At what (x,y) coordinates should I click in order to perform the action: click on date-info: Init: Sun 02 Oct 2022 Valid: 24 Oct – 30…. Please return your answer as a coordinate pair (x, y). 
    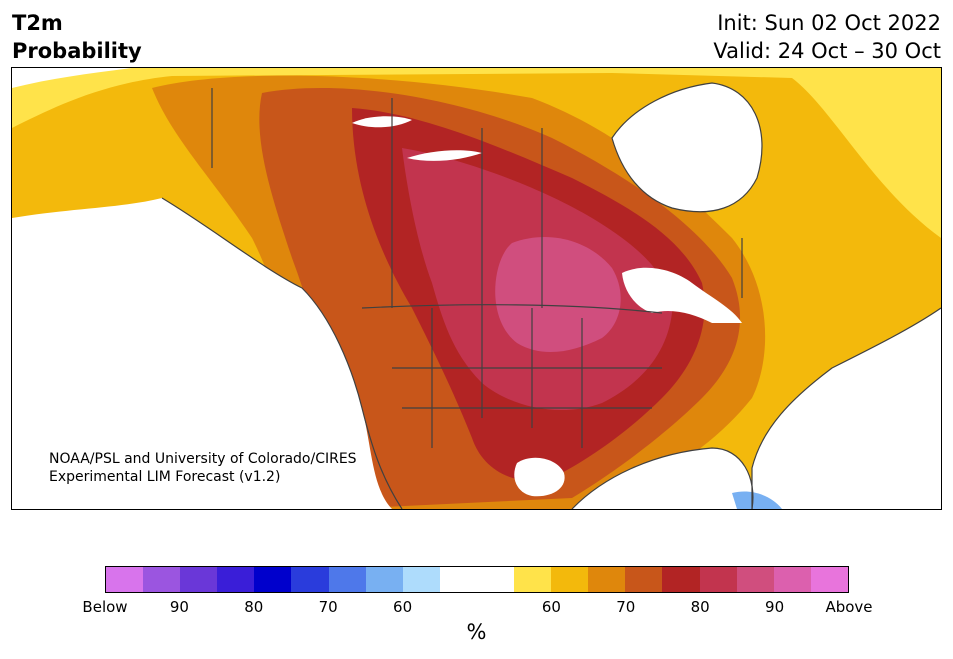
    Looking at the image, I should click on (827, 37).